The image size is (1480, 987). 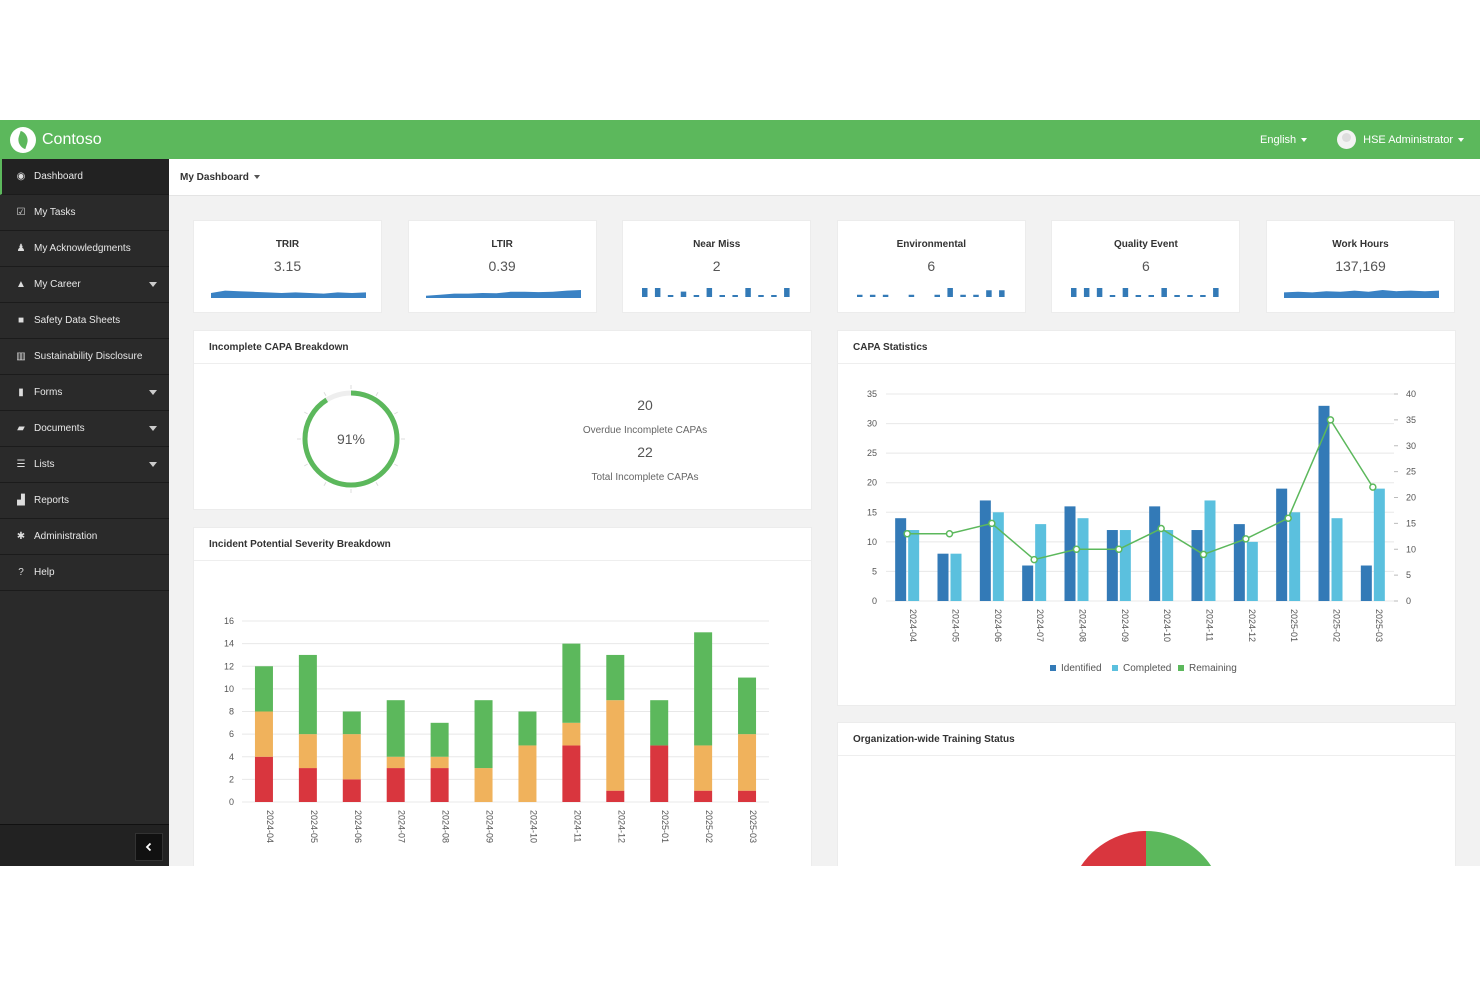 I want to click on user-menu: HSE Administrator, so click(x=1400, y=139).